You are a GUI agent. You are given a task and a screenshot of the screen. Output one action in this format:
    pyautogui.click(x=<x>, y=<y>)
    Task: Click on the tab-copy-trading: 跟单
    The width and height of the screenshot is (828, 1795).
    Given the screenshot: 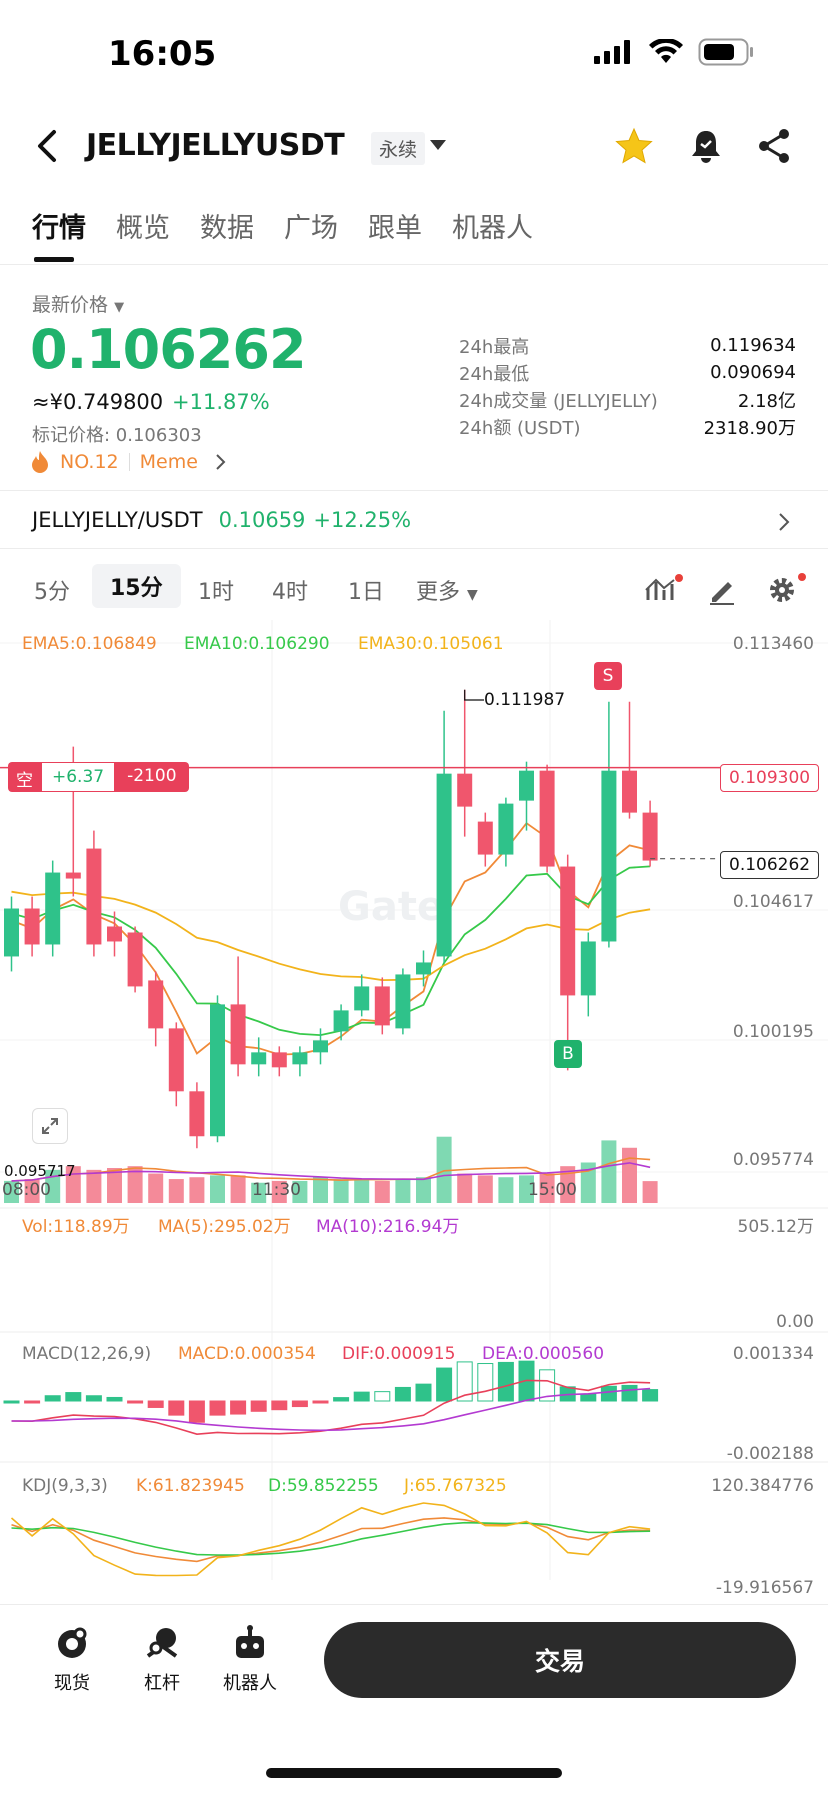 What is the action you would take?
    pyautogui.click(x=395, y=228)
    